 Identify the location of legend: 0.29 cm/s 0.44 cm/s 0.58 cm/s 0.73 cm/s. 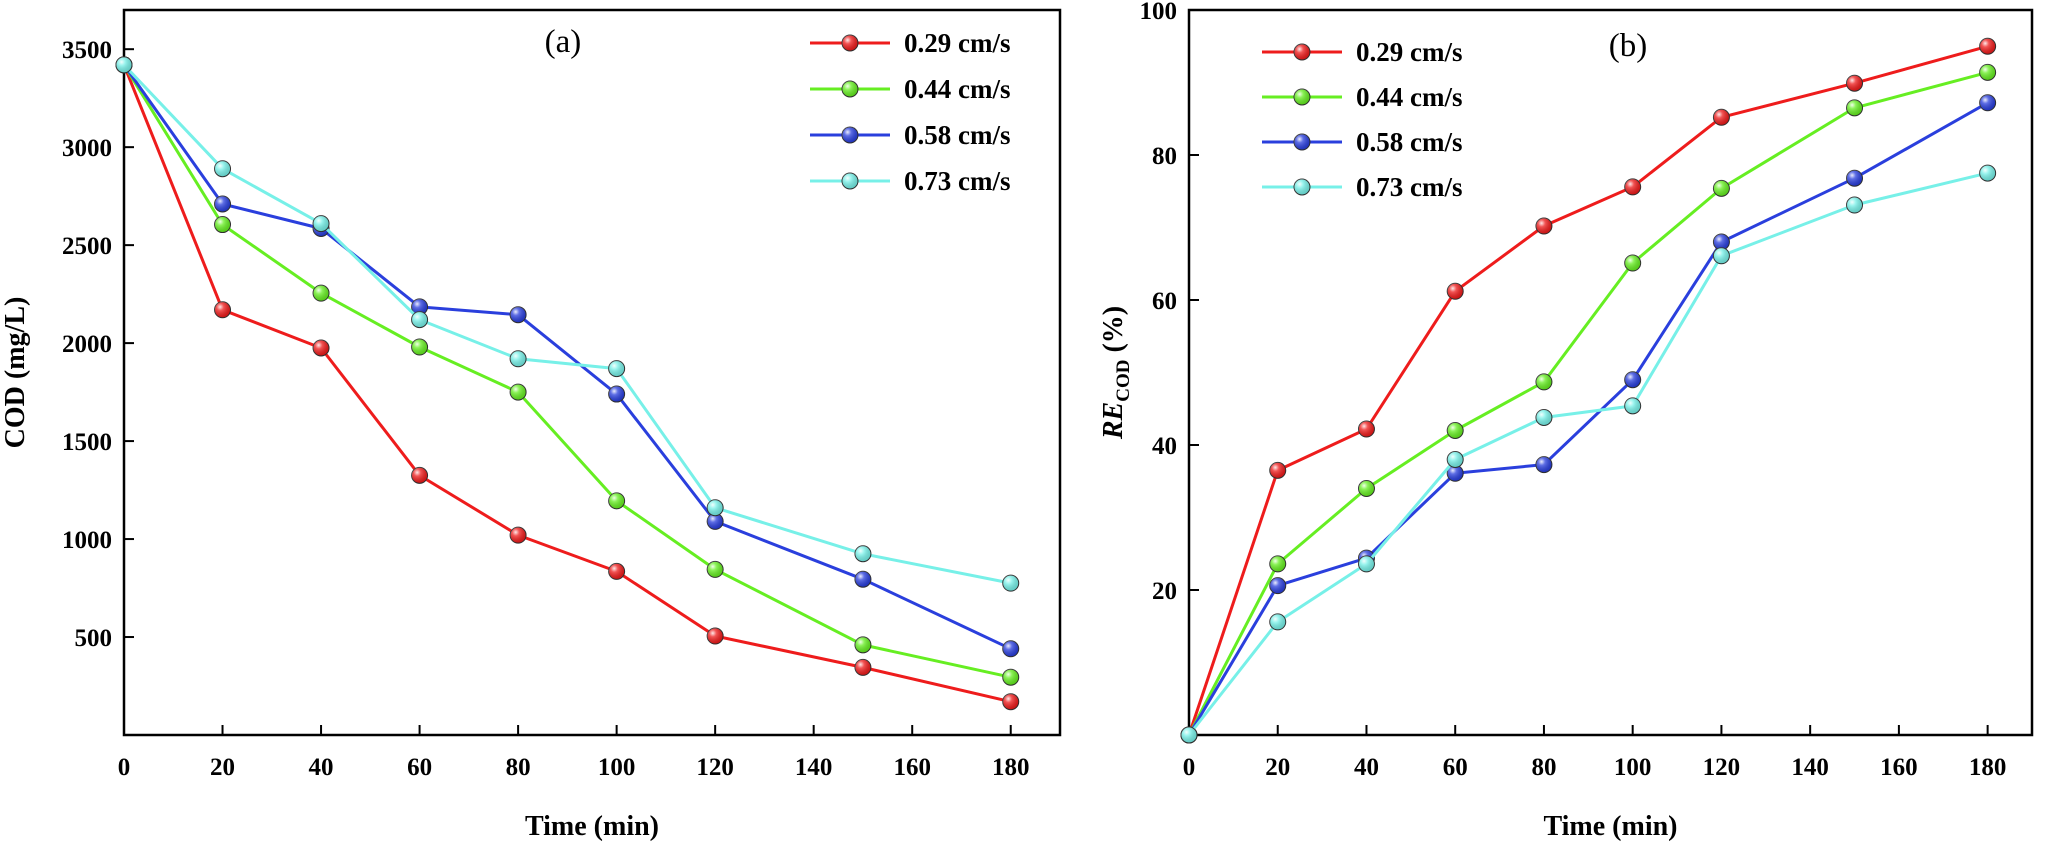
(1362, 119).